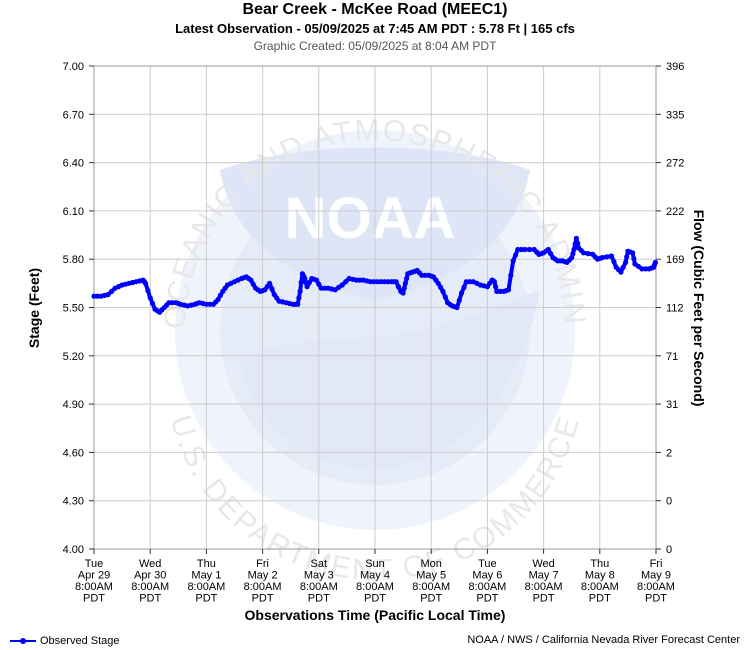  What do you see at coordinates (73, 212) in the screenshot?
I see `y-tick-label: 6.10` at bounding box center [73, 212].